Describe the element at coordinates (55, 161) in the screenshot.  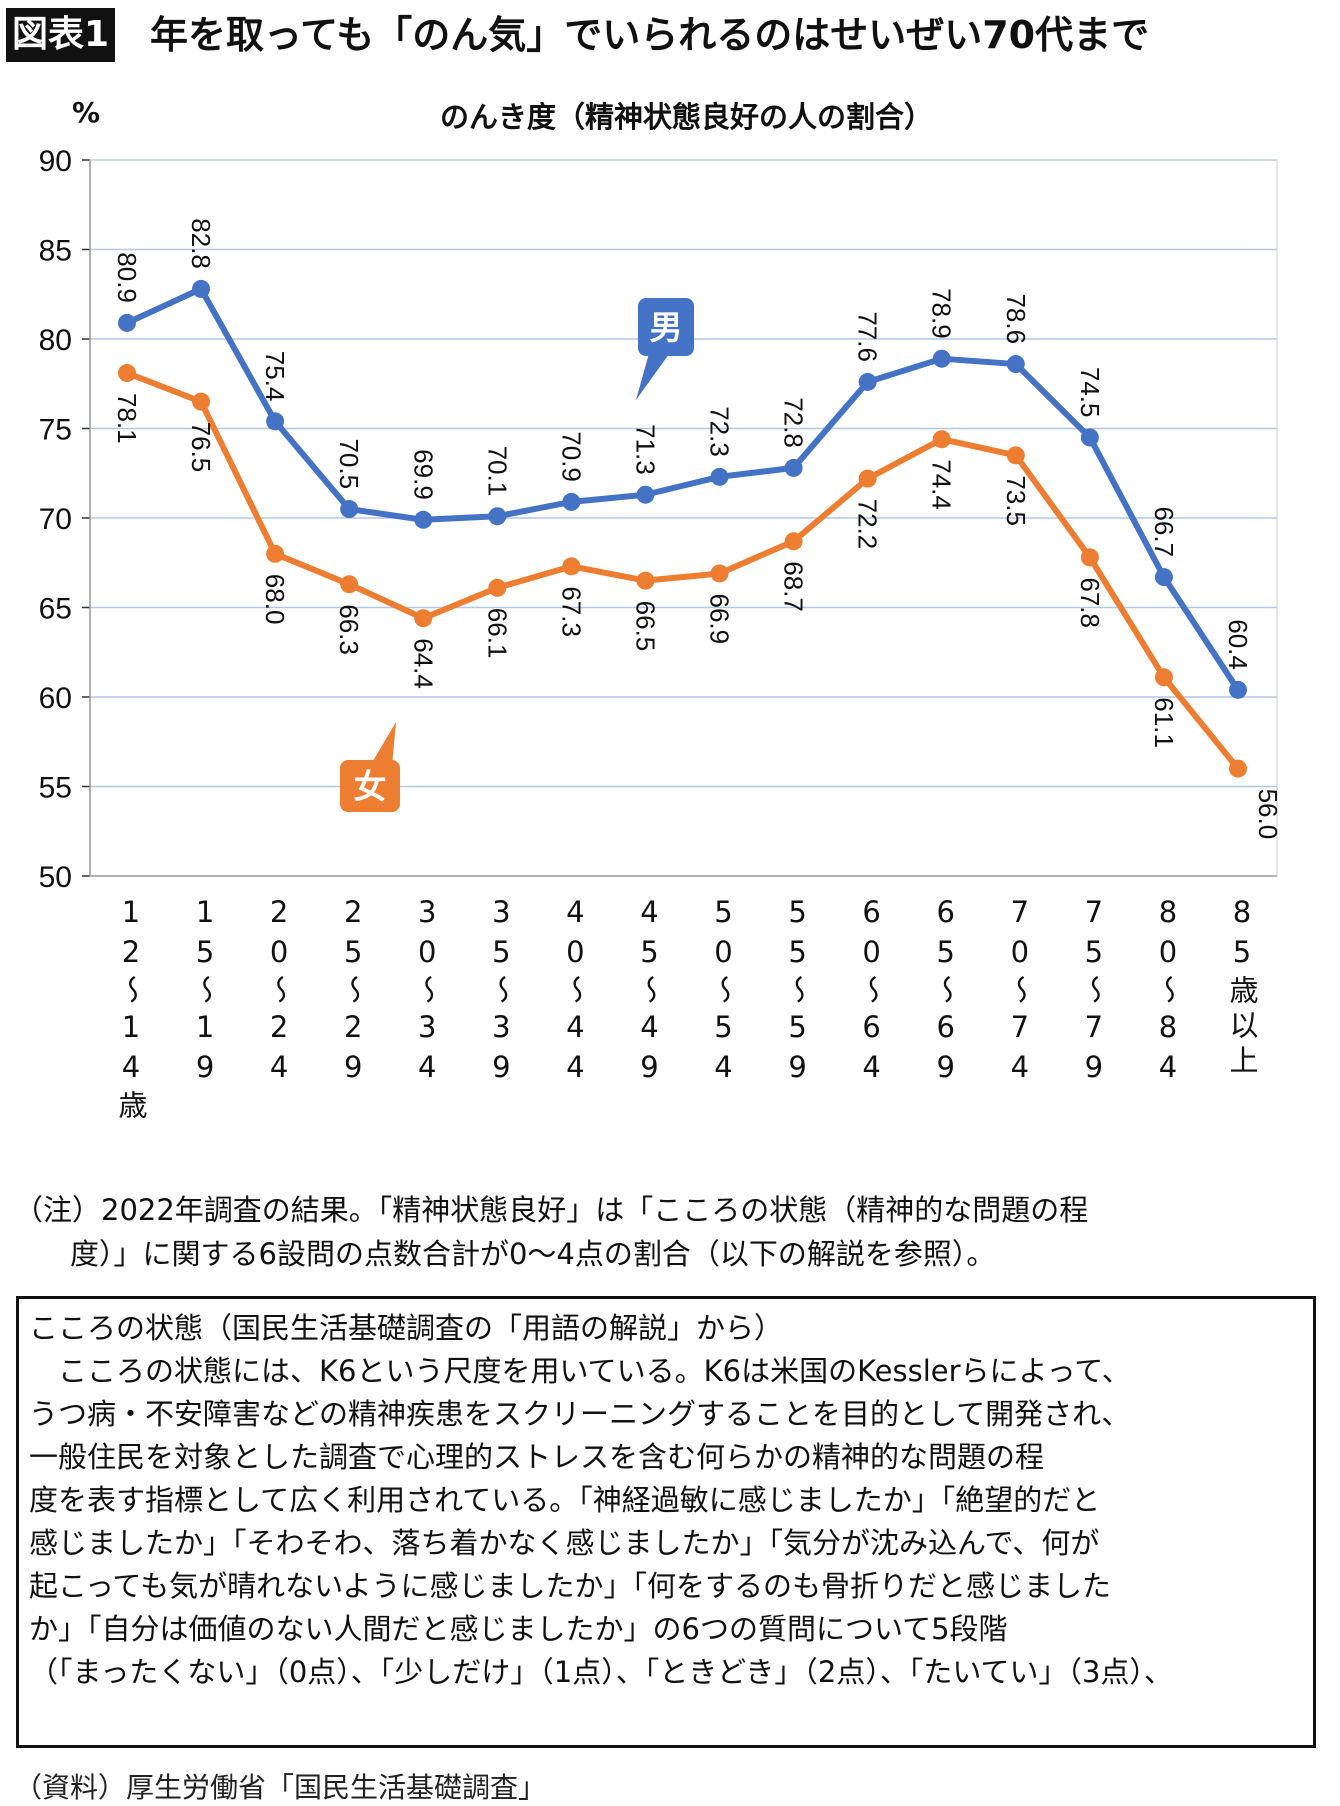
I see `y-tick-label: 90` at that location.